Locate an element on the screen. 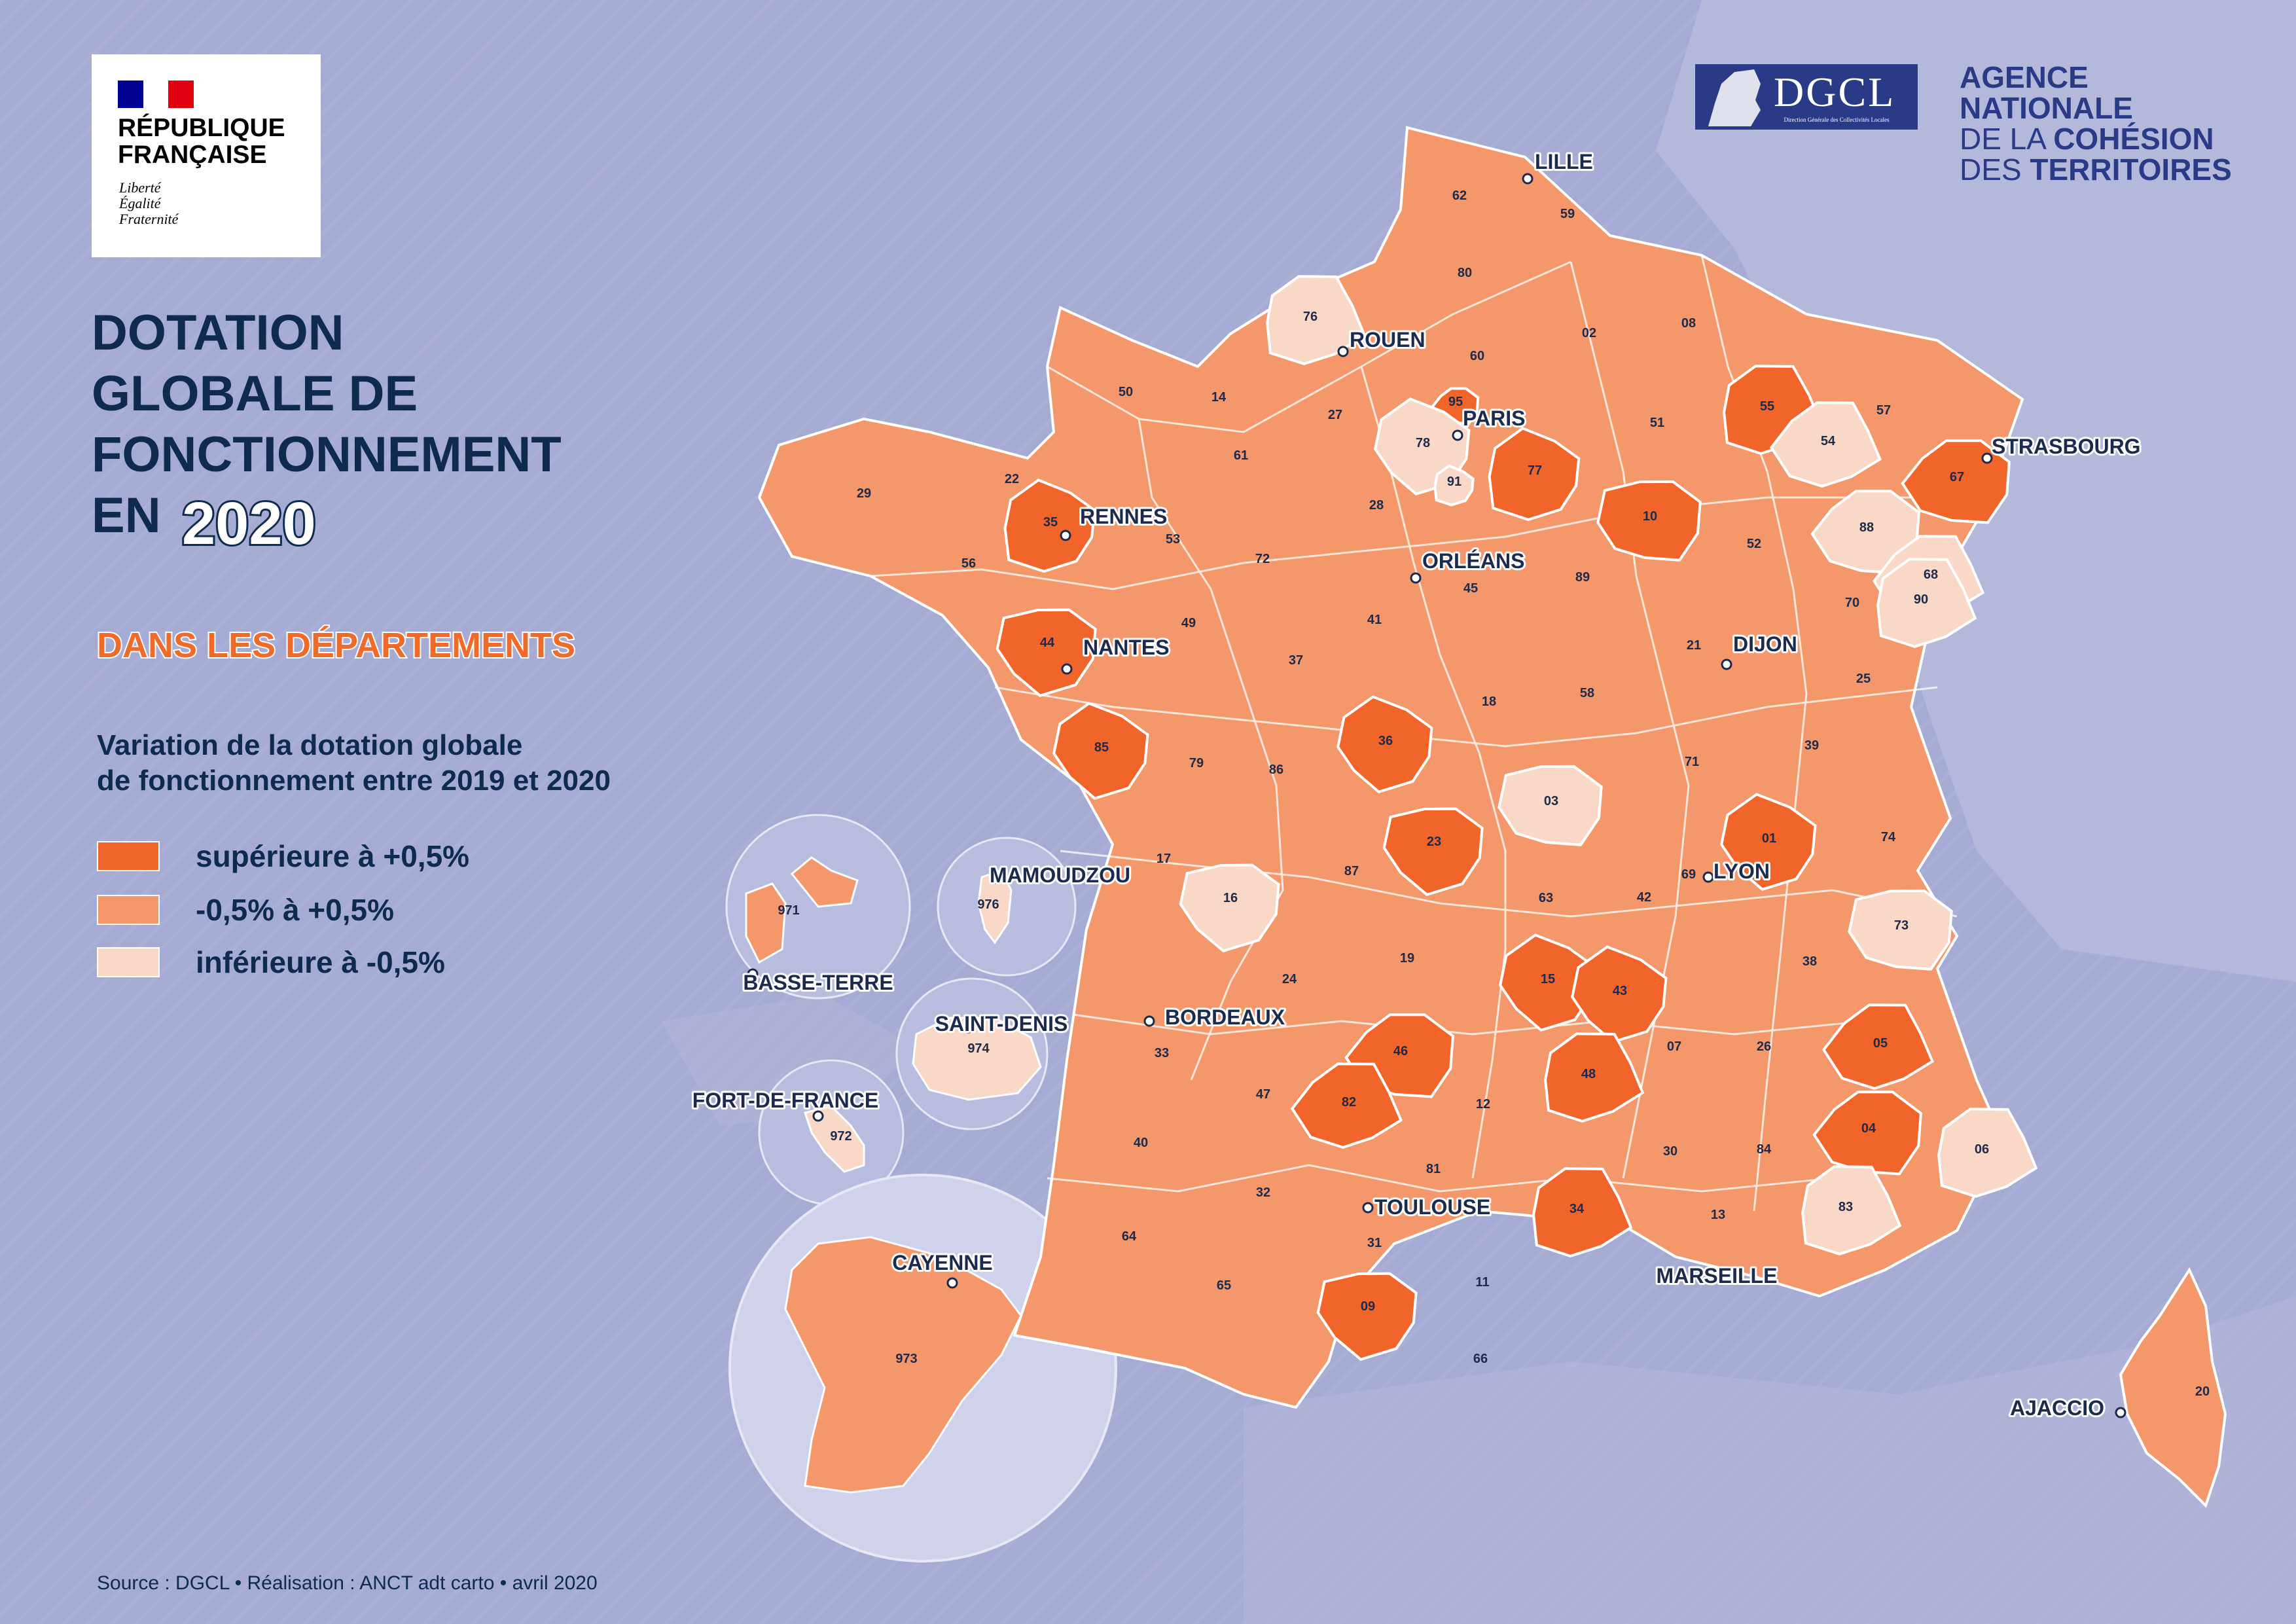 This screenshot has width=2296, height=1624. department-label-45: 45 is located at coordinates (1470, 588).